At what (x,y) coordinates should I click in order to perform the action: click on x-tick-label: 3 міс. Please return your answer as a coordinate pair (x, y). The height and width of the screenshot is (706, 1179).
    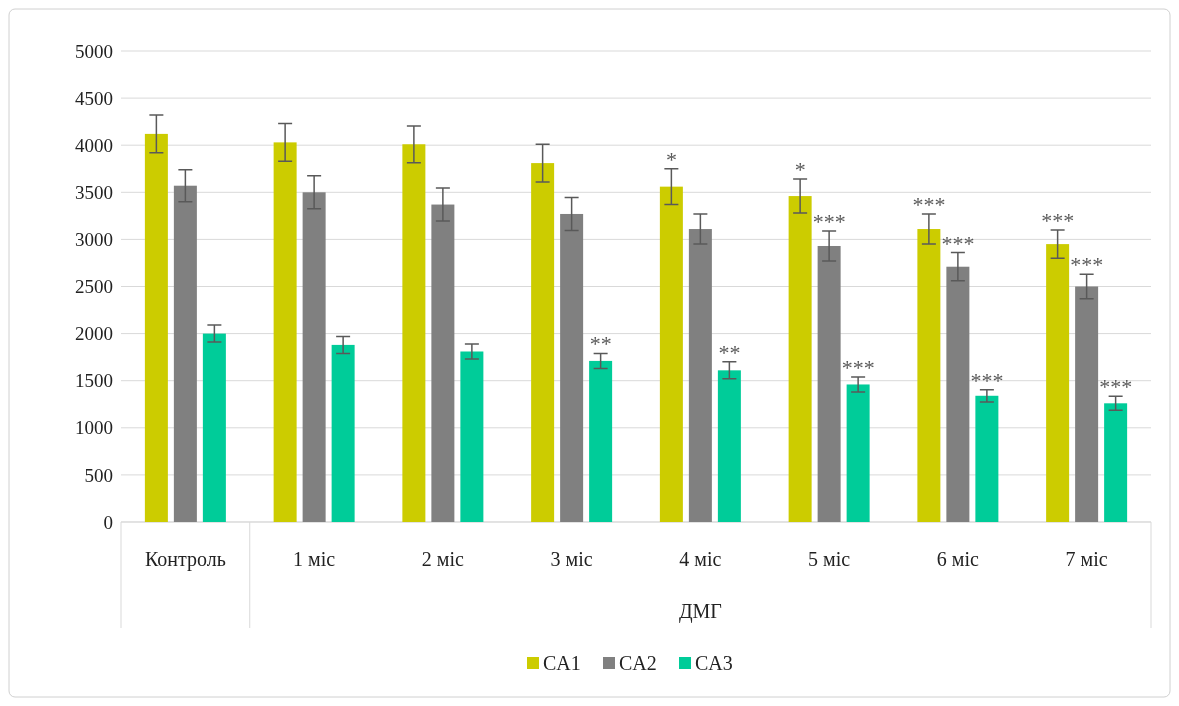
    Looking at the image, I should click on (571, 559).